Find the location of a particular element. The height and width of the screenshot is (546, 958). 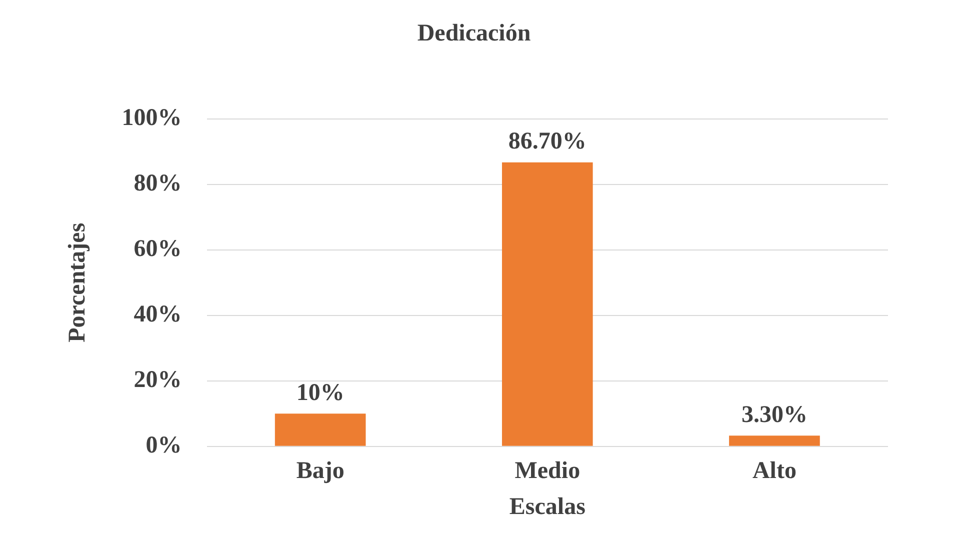

y-tick-label: 80% is located at coordinates (158, 183).